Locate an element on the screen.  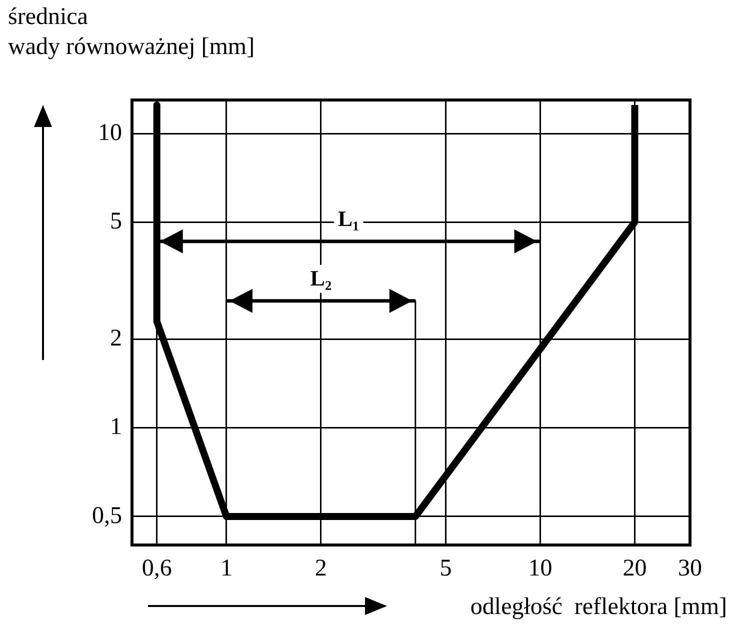
y-tick-label: 0,5 is located at coordinates (107, 515).